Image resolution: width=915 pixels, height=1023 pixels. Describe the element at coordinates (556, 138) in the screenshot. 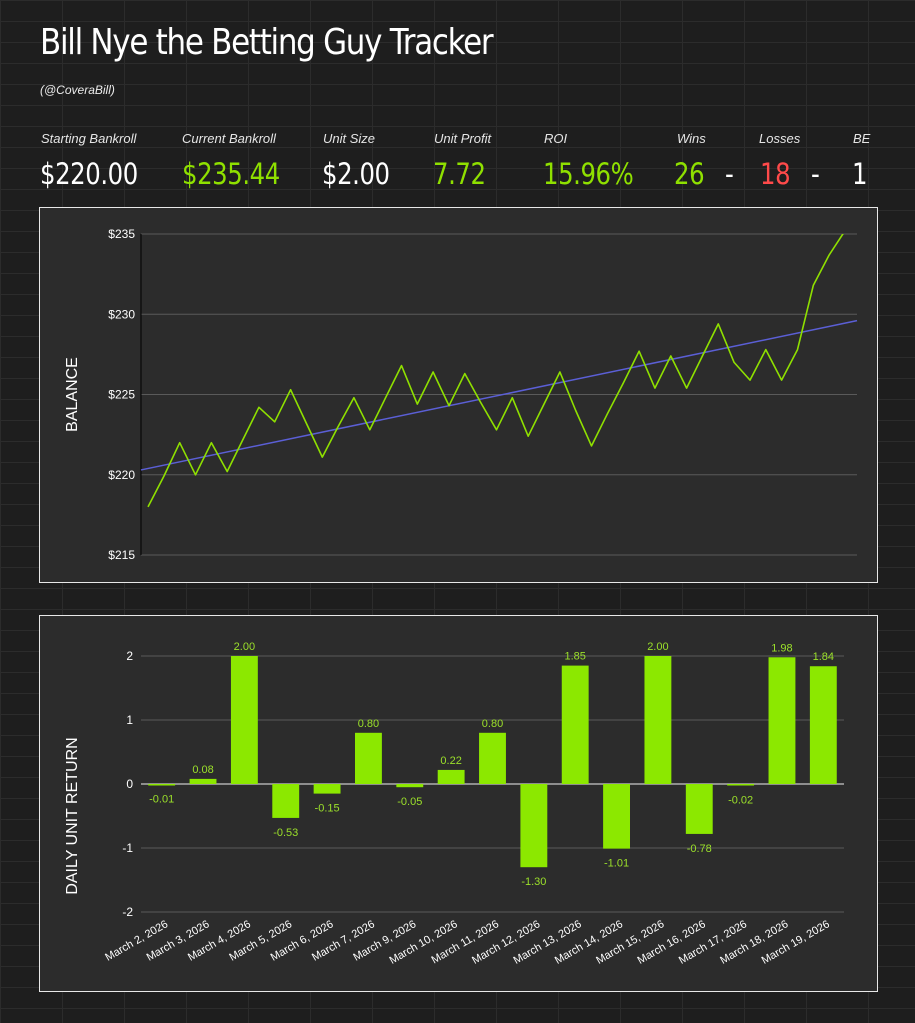

I see `roi-label: ROI` at that location.